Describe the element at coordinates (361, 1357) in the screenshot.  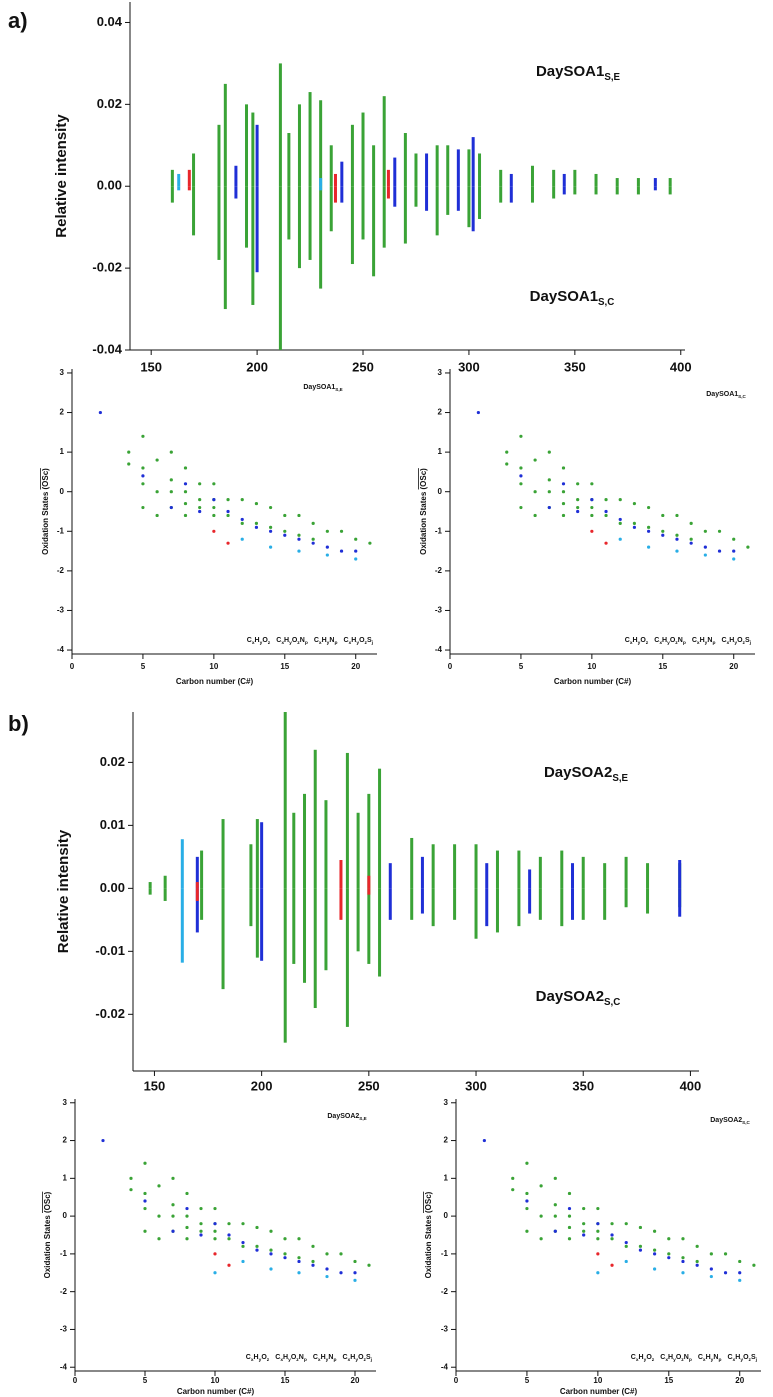
I see `formula-part: O` at that location.